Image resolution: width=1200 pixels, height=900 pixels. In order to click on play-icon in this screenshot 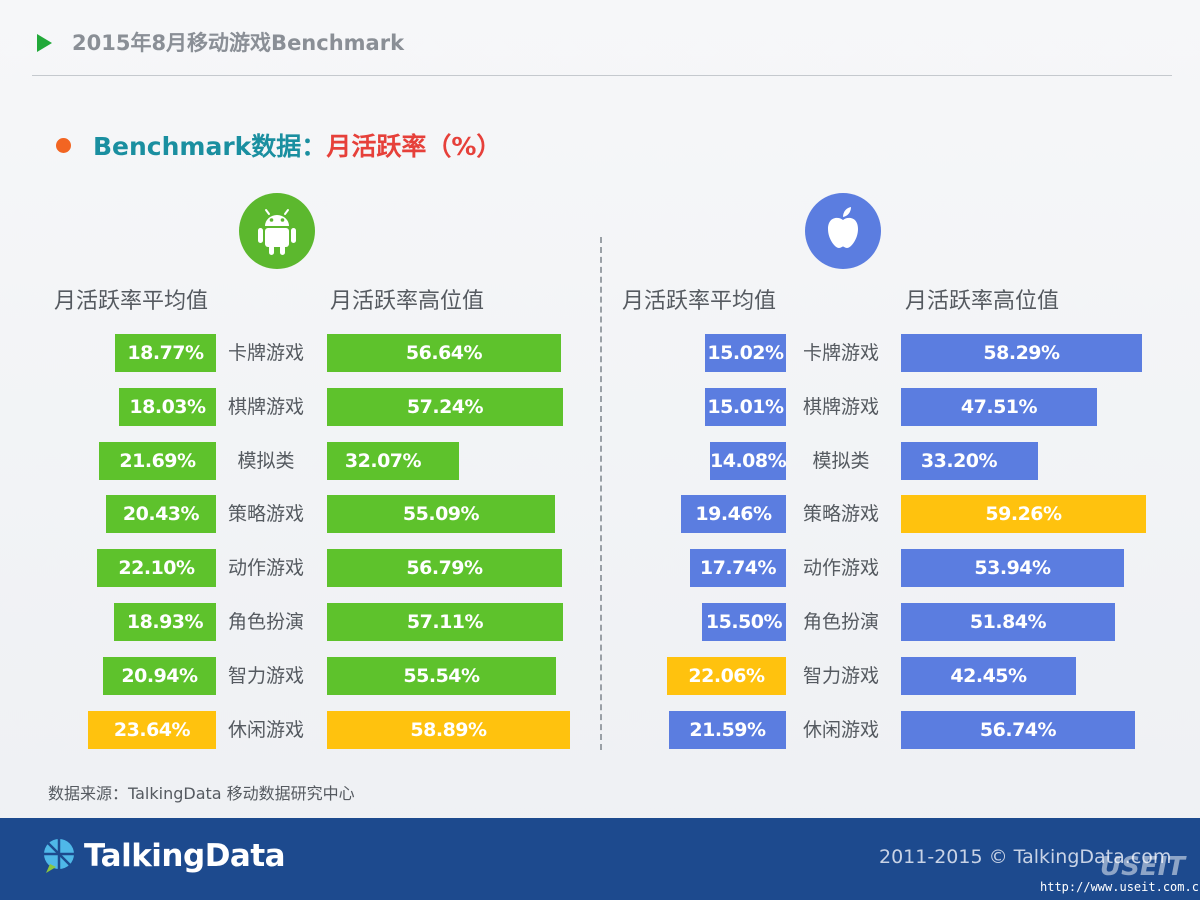, I will do `click(44, 43)`.